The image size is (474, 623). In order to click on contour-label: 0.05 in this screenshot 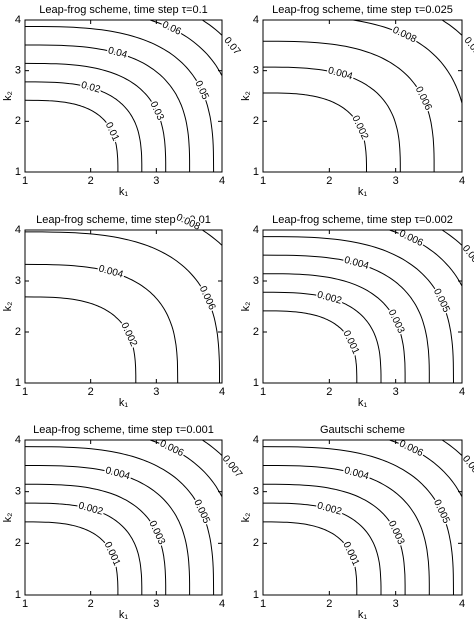, I will do `click(201, 90)`.